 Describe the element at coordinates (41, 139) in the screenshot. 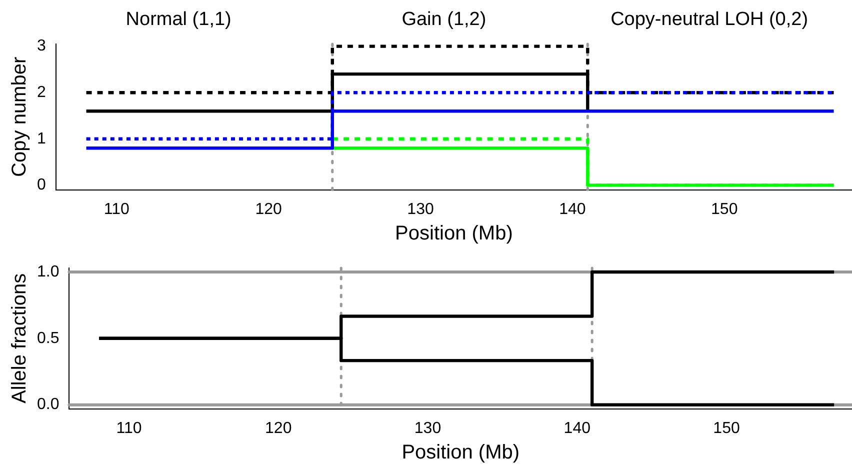

I see `y-tick-label: 1` at that location.